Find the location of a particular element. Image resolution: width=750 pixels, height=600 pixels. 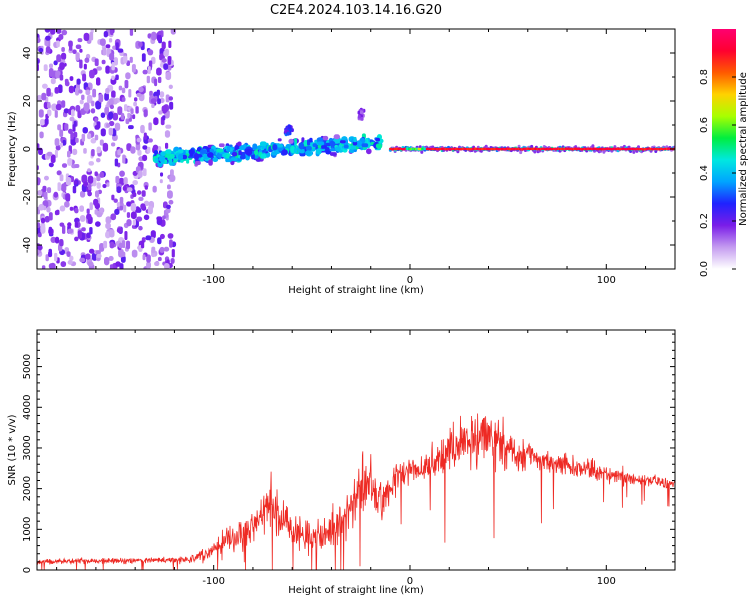

colorbar-tick-label: 0.6 is located at coordinates (704, 125).